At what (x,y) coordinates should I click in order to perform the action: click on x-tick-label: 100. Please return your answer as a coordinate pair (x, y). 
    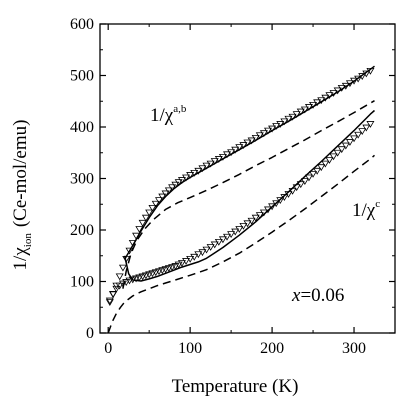
    Looking at the image, I should click on (190, 348).